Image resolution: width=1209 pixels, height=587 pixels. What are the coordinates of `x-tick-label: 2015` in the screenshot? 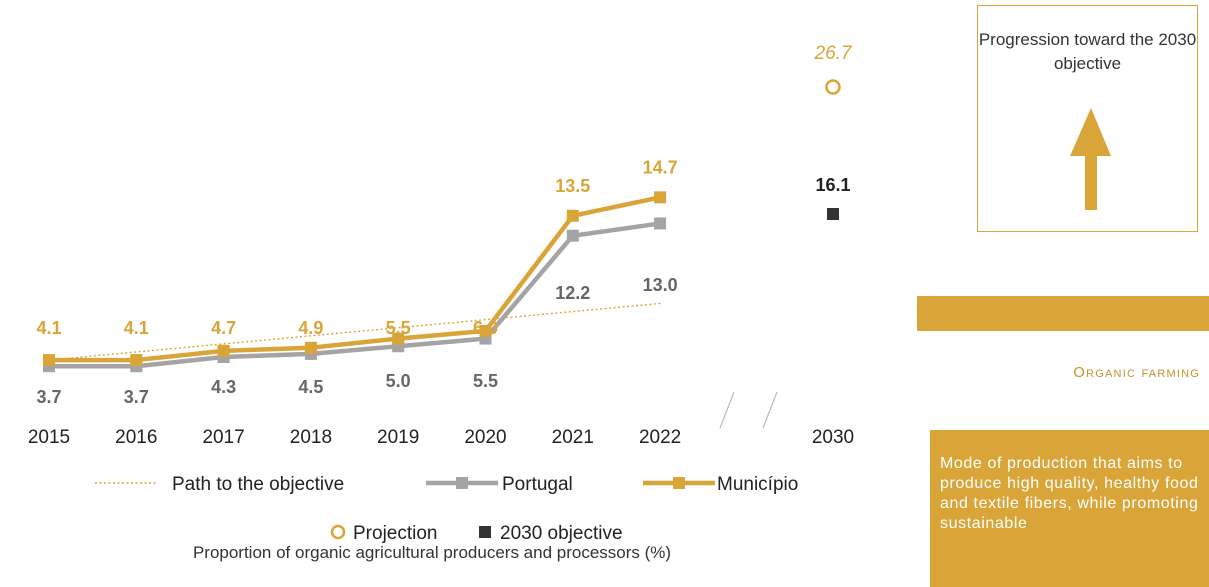 It's located at (49, 437).